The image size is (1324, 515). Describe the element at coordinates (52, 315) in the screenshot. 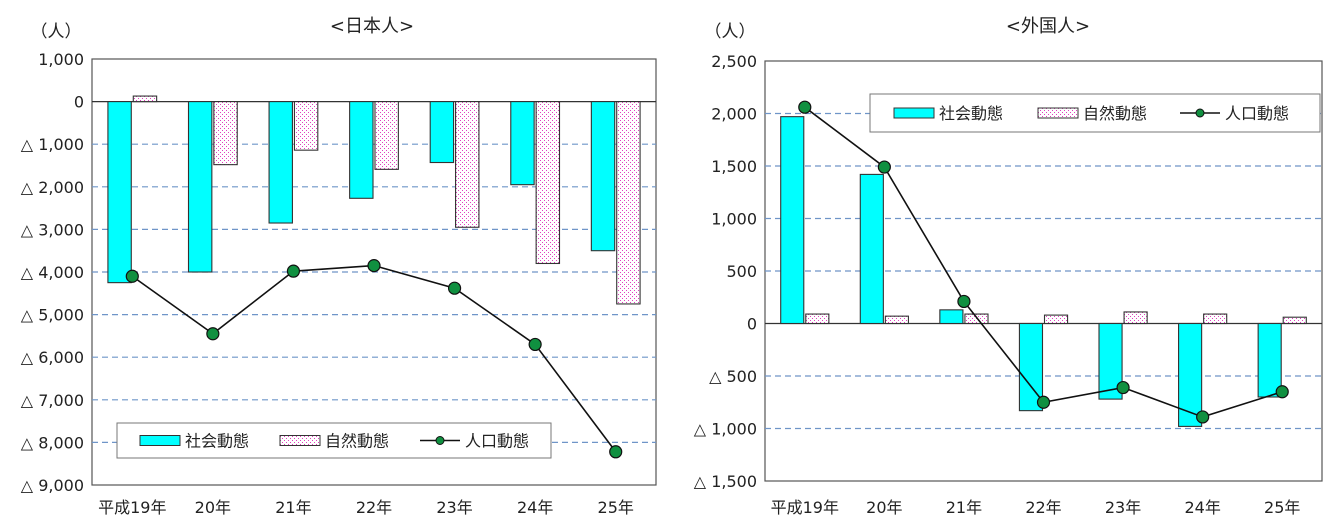

I see `y-tick-label: △ 5,000` at that location.